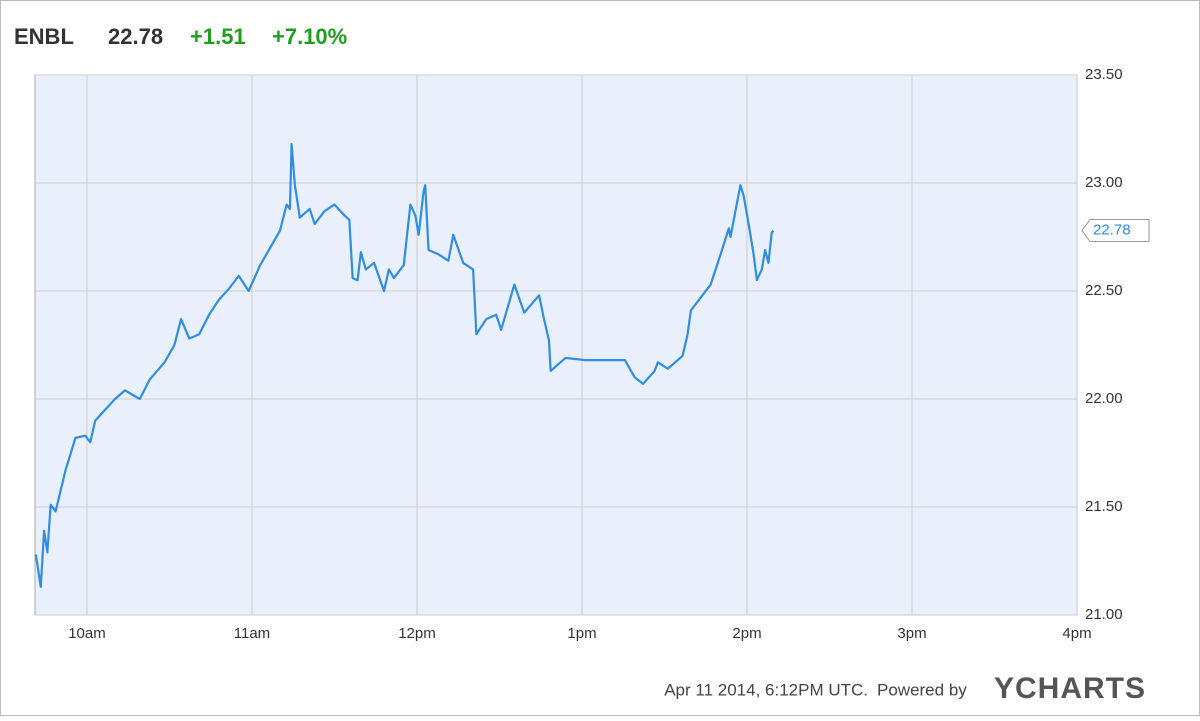  What do you see at coordinates (1104, 506) in the screenshot?
I see `y-tick-label: 21.50` at bounding box center [1104, 506].